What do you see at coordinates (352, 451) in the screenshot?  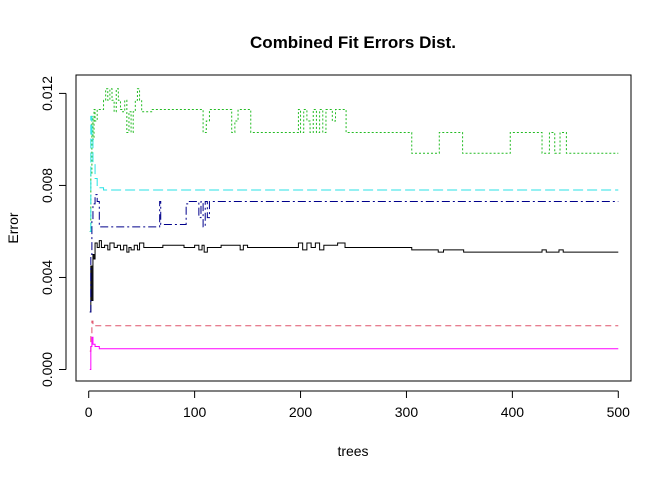 I see `x-axis-label: trees` at bounding box center [352, 451].